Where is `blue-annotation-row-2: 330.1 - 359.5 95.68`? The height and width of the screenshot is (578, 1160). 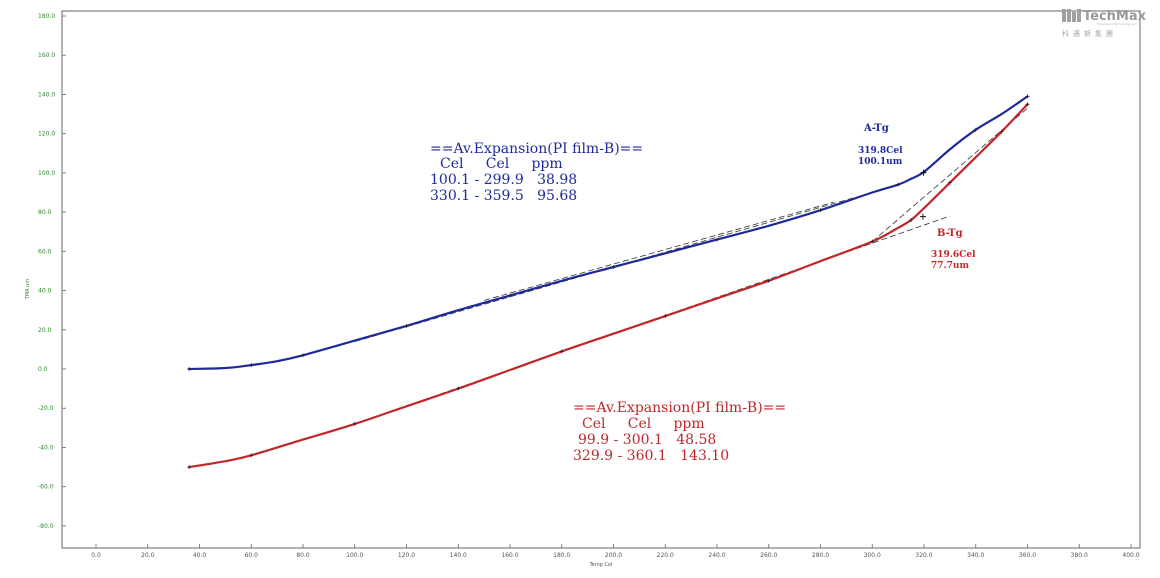 blue-annotation-row-2: 330.1 - 359.5 95.68 is located at coordinates (503, 196).